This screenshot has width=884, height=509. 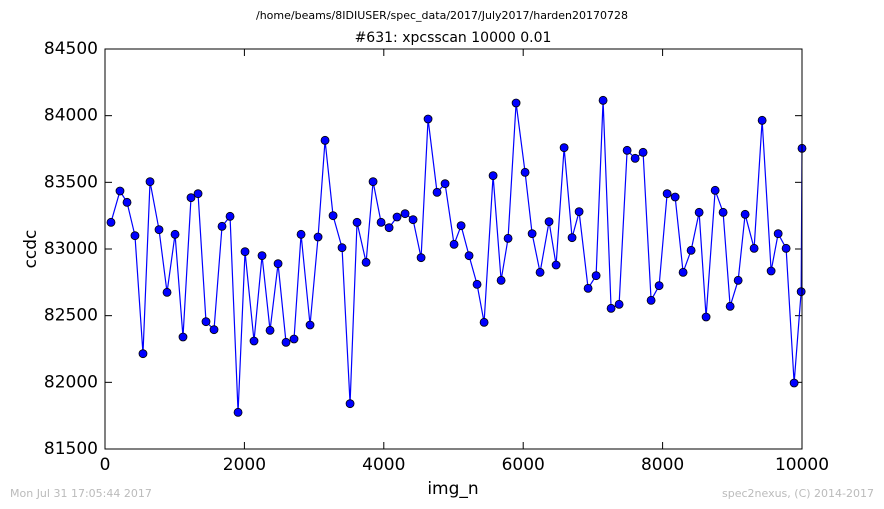 I want to click on x-tick-label: 0, so click(x=105, y=465).